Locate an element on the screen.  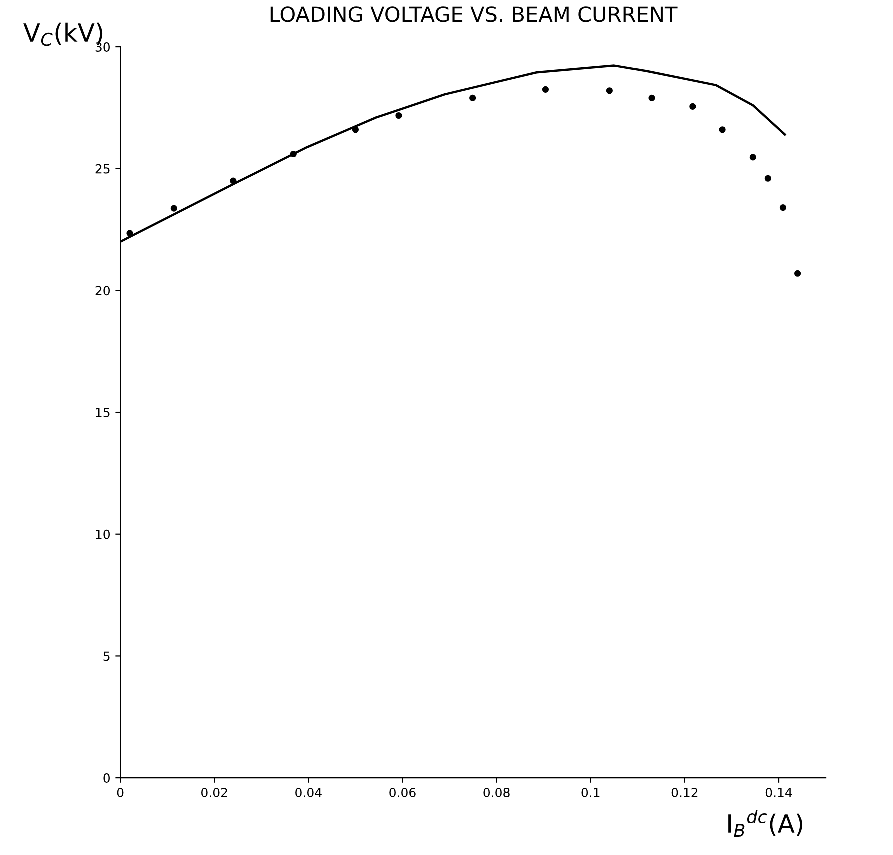
y-tick-label: 20 is located at coordinates (103, 291).